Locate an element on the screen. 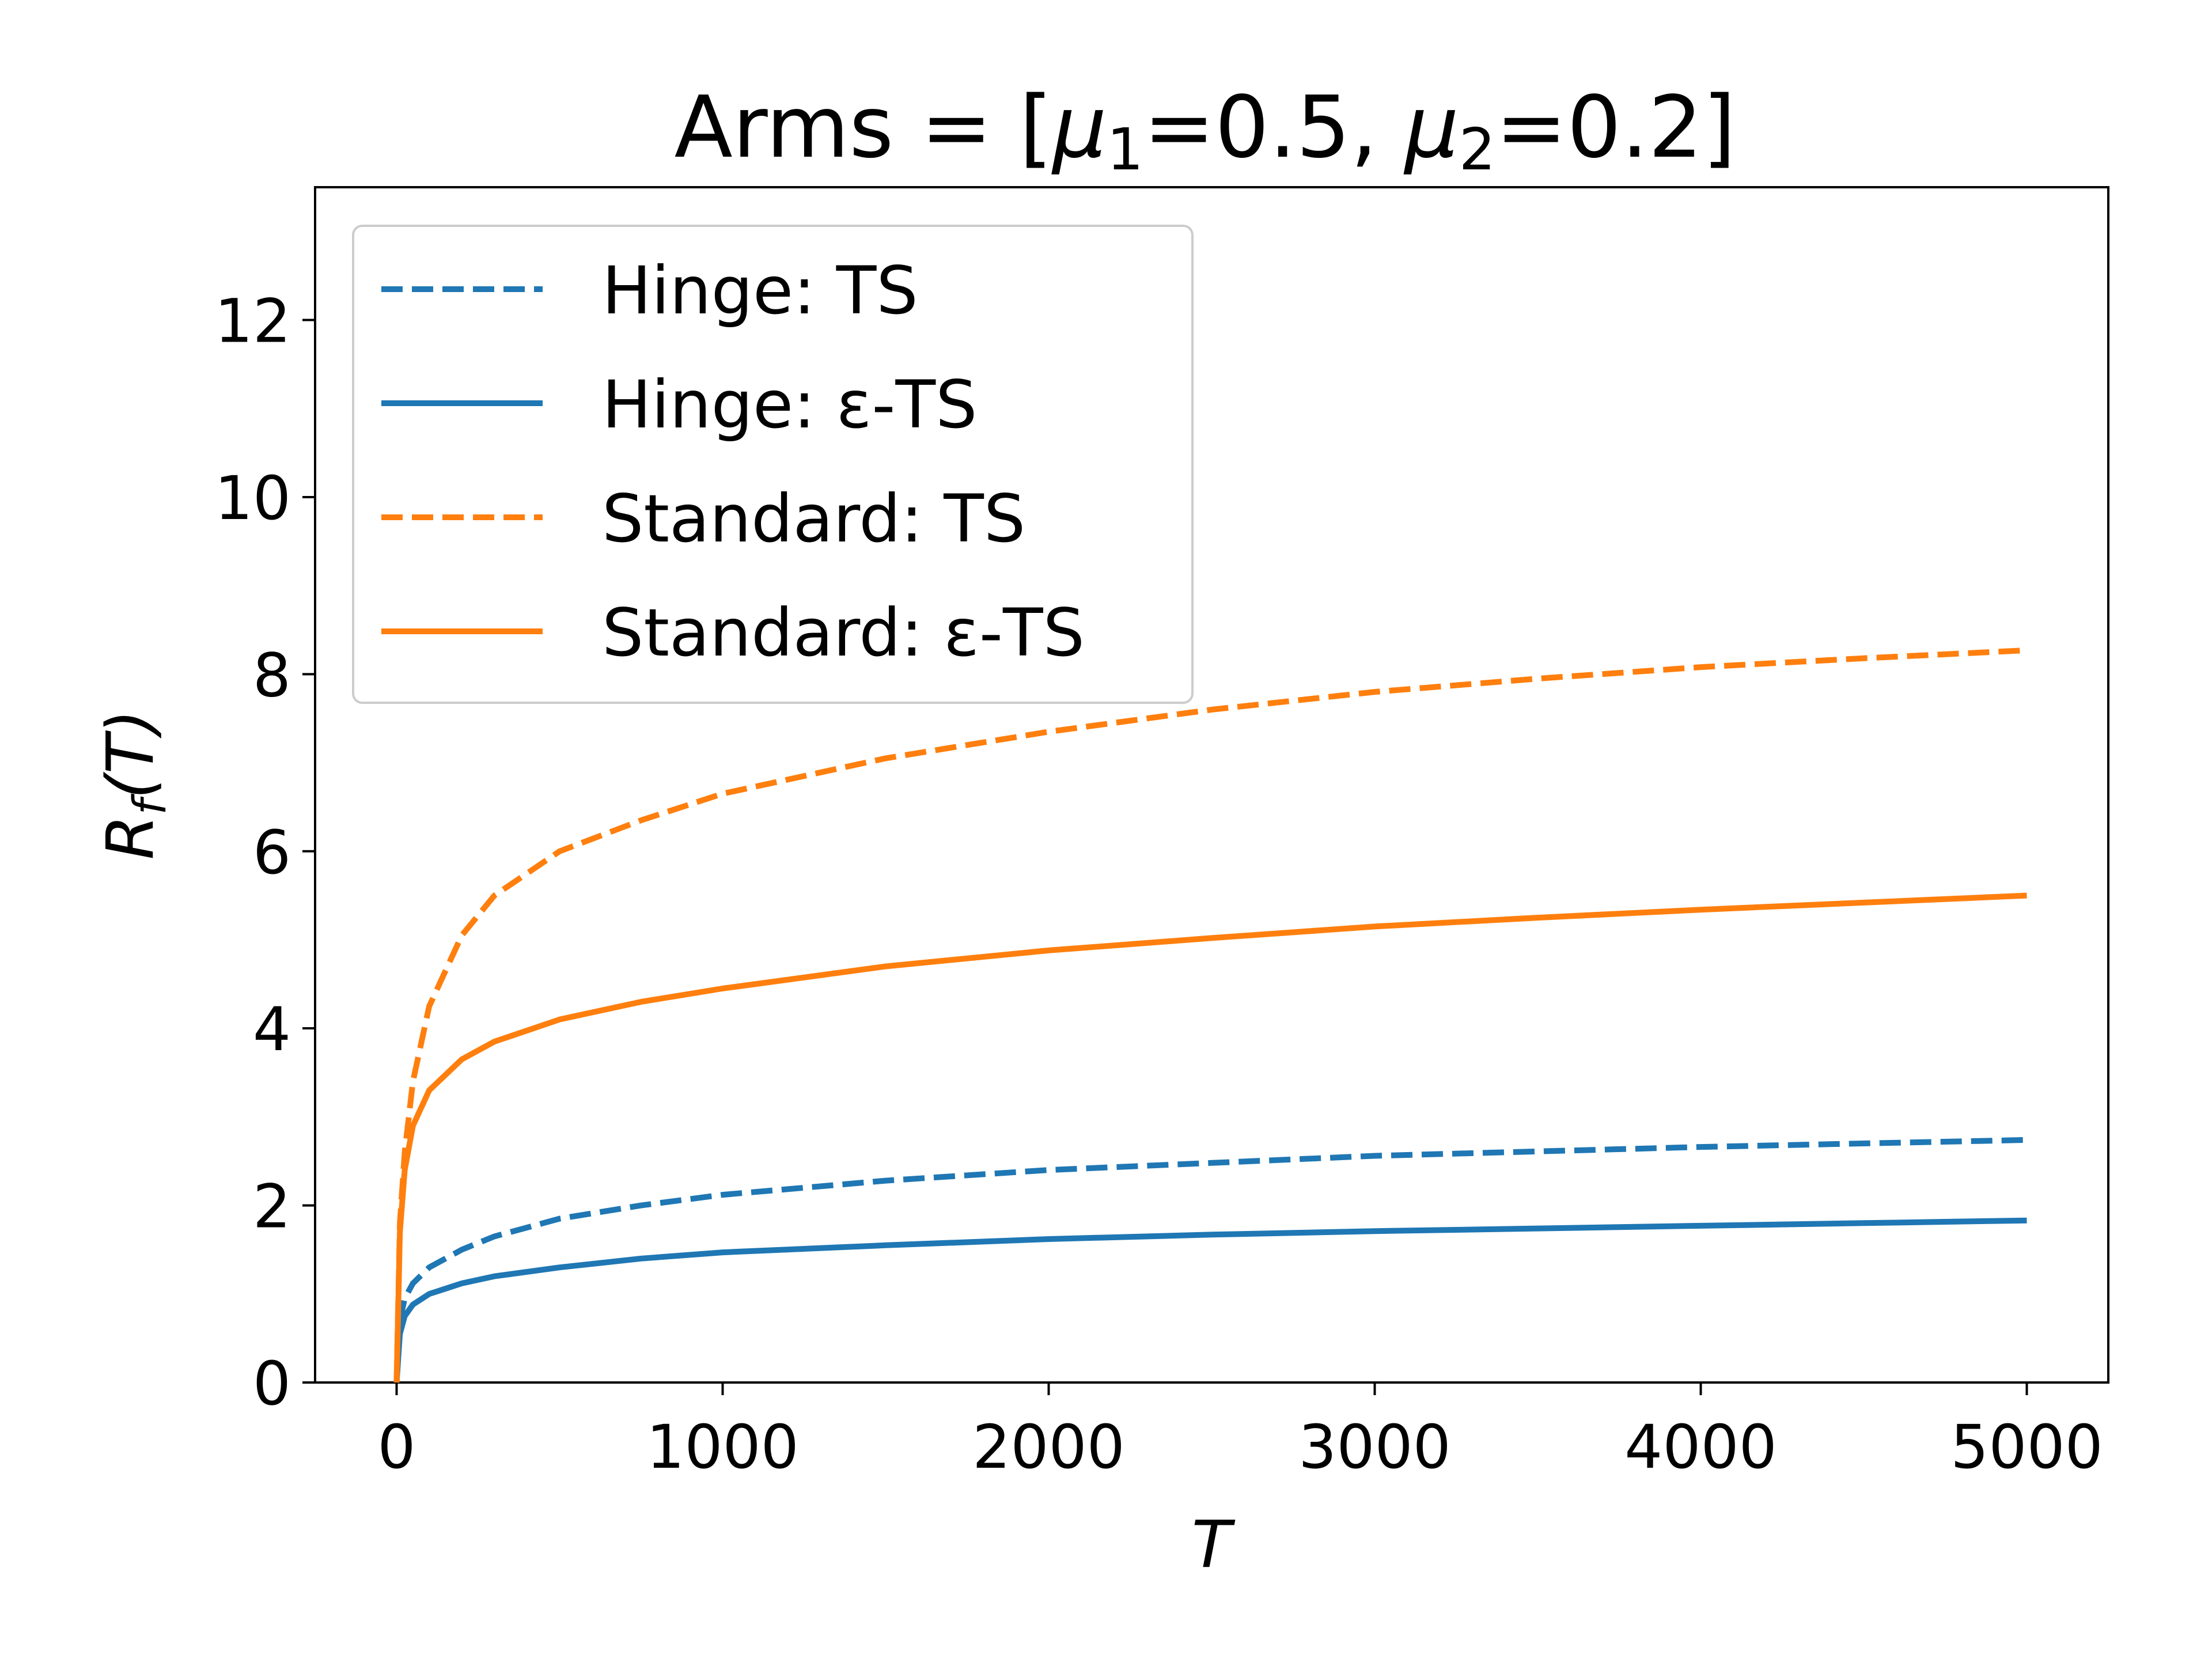 This screenshot has height=1659, width=2212. y-axis-label-main: R is located at coordinates (130, 837).